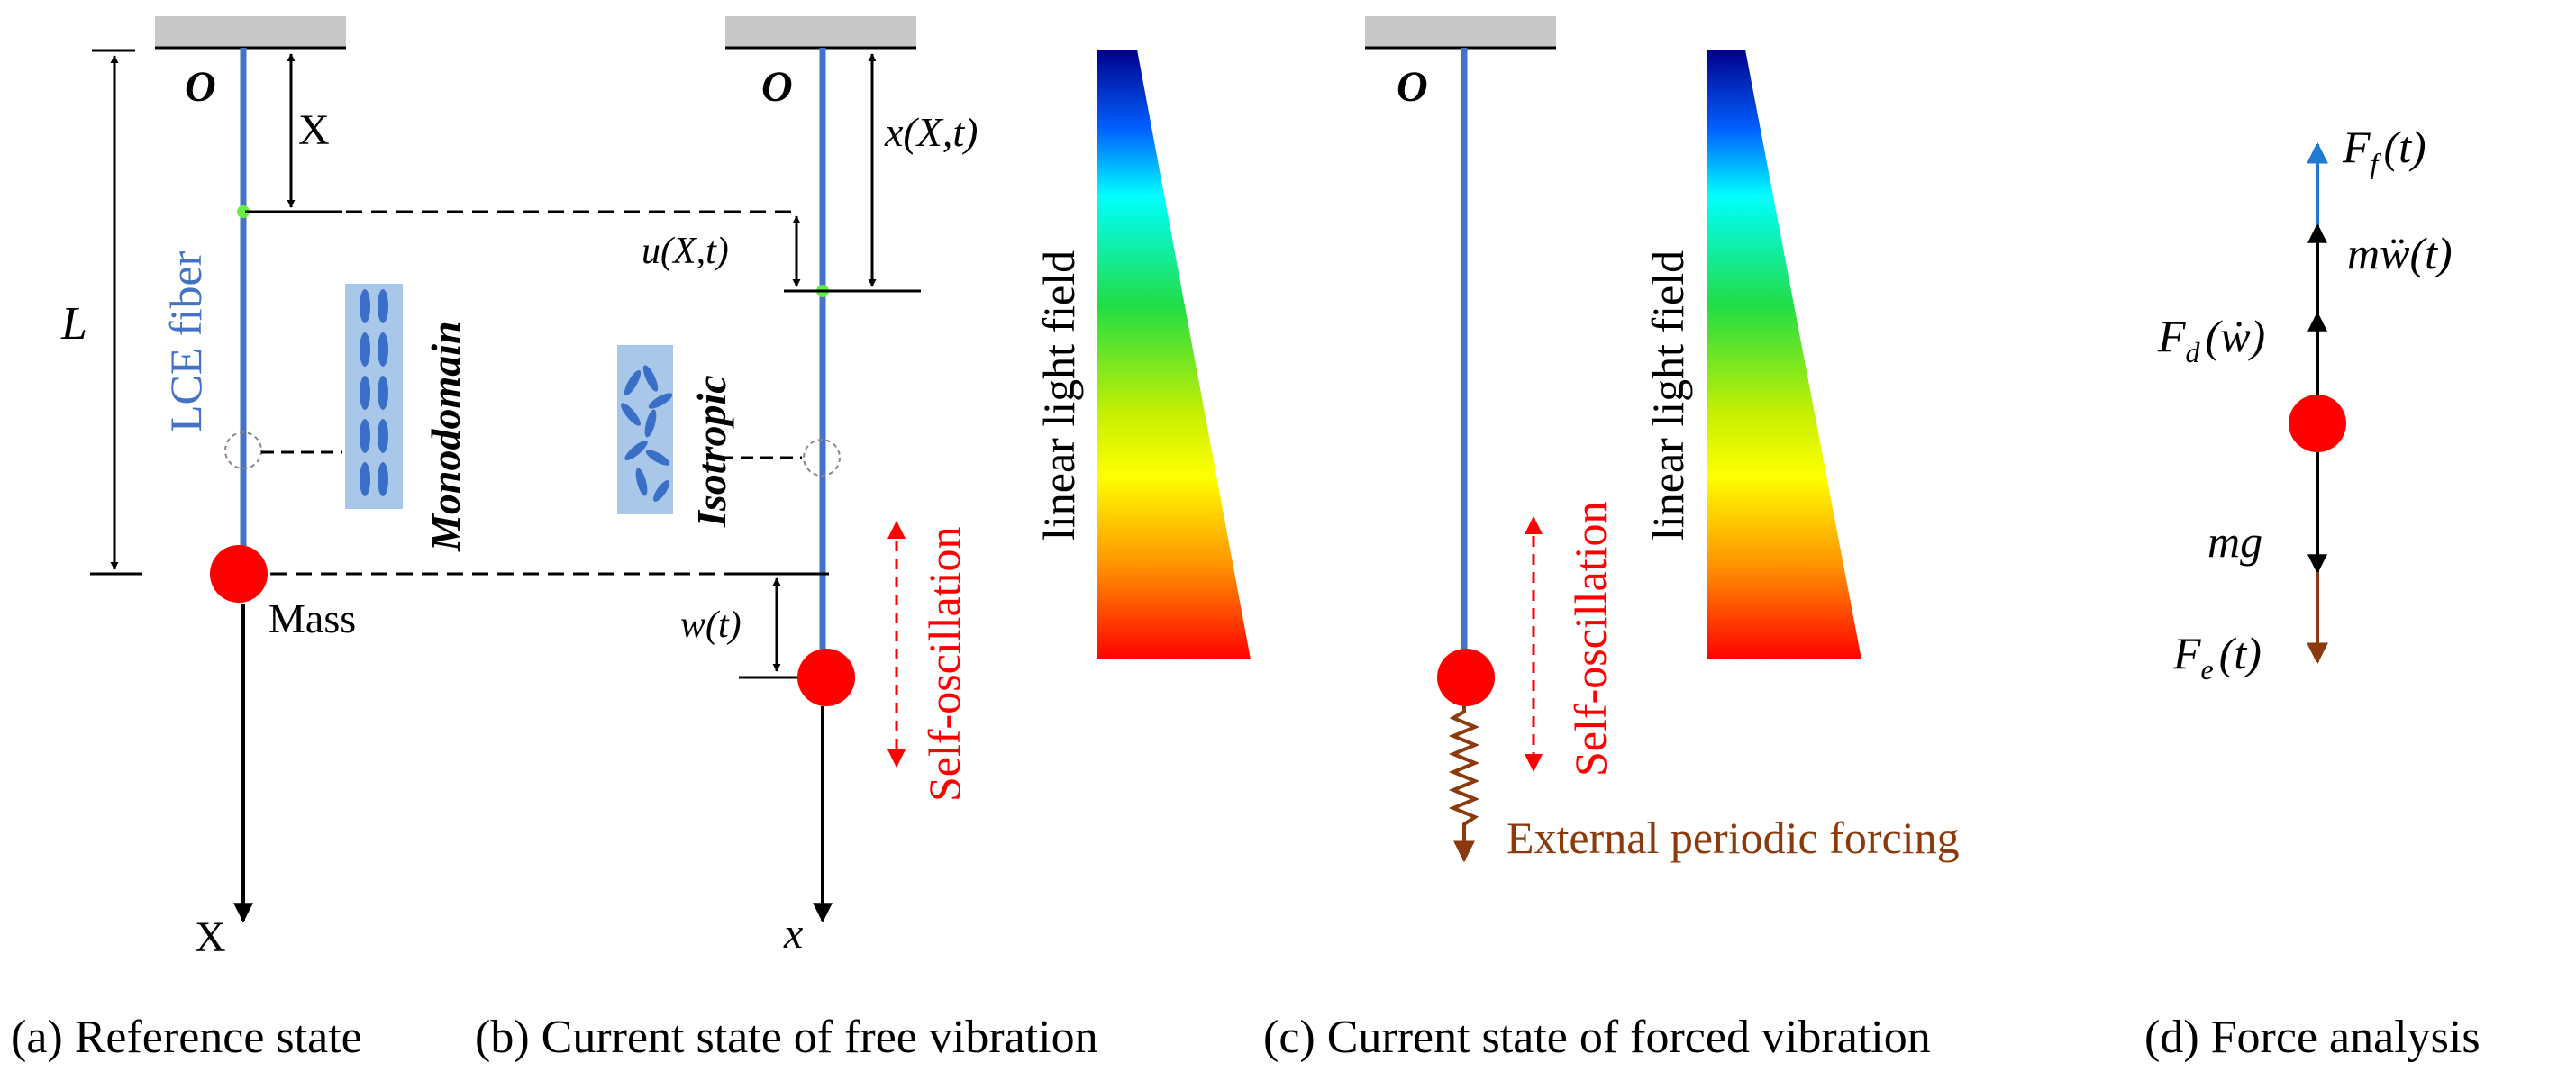 The width and height of the screenshot is (2576, 1081). Describe the element at coordinates (1597, 1037) in the screenshot. I see `caption-c: (c) Current state of forced vibration` at that location.